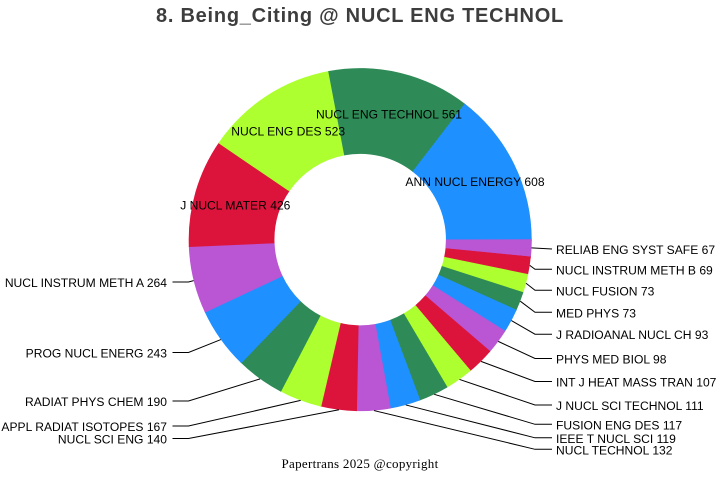 This screenshot has height=485, width=720. I want to click on svg-text: PHYS MED BIOL 98, so click(611, 359).